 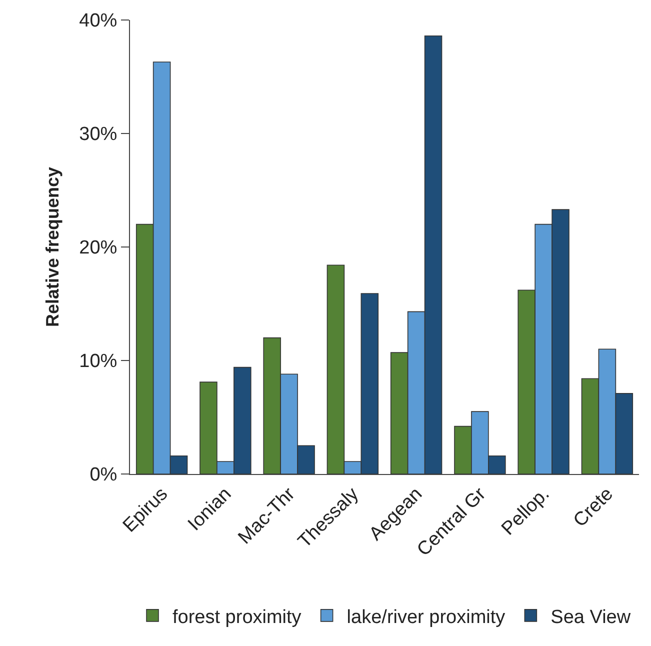 I want to click on legend-label: forest proximity, so click(x=237, y=617).